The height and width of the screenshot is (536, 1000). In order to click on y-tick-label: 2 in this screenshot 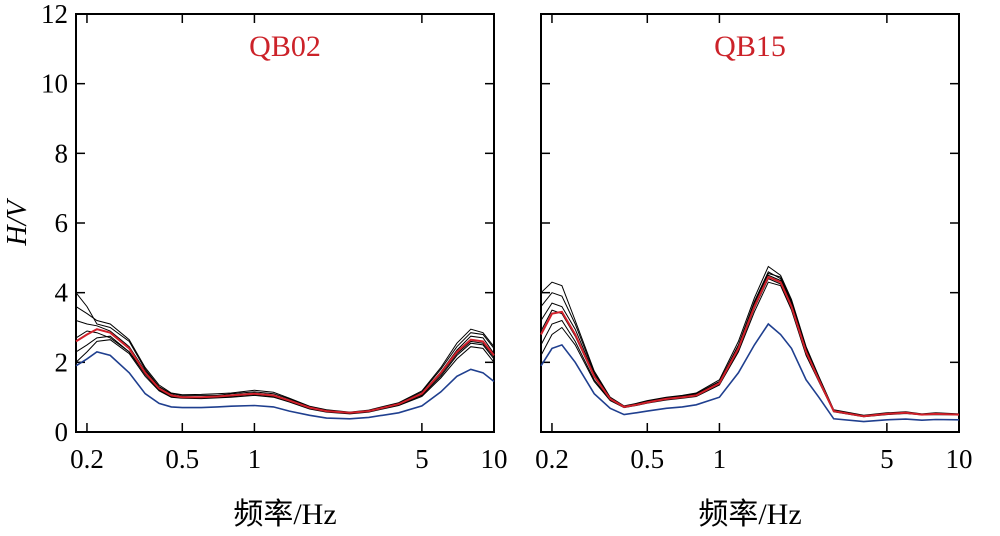, I will do `click(62, 362)`.